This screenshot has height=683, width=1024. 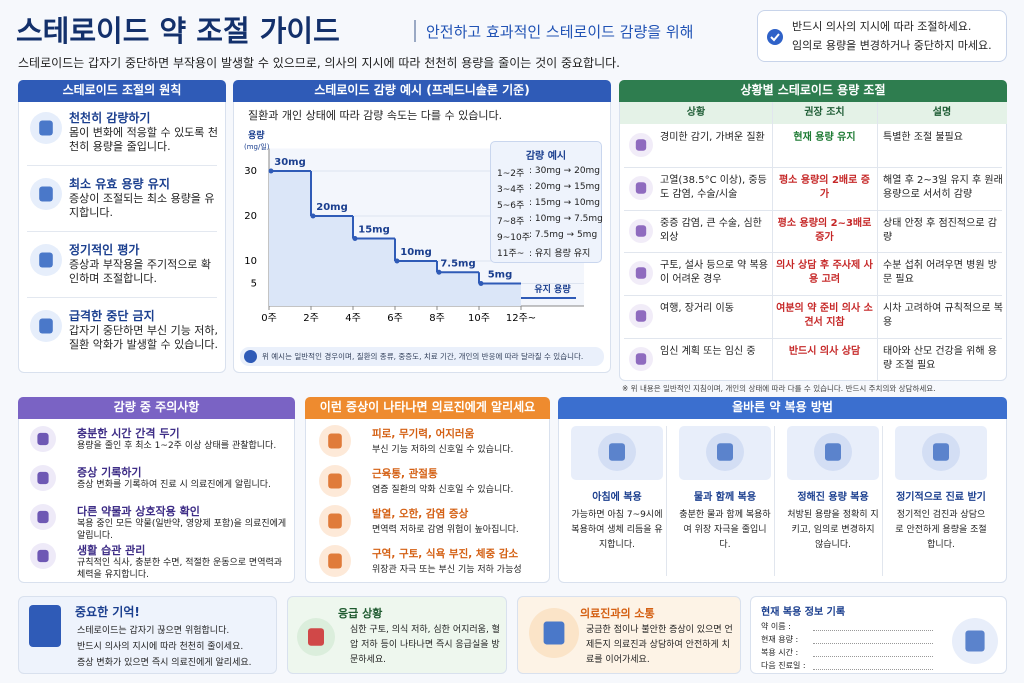 What do you see at coordinates (420, 514) in the screenshot?
I see `symptom-title: 발열, 오한, 감염 증상` at bounding box center [420, 514].